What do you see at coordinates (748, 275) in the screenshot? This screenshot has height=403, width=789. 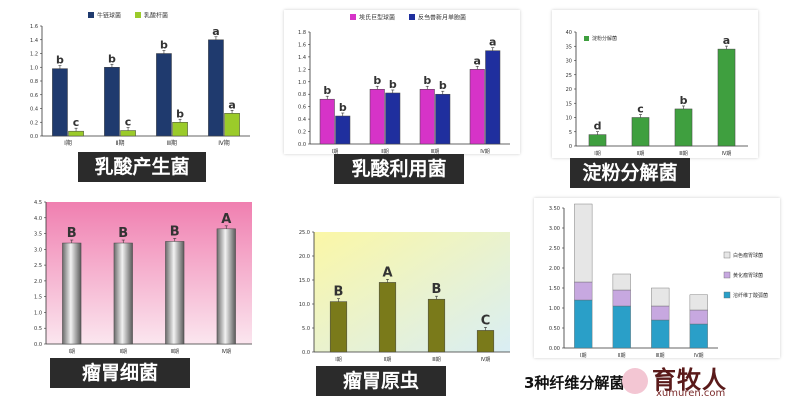 I see `legend-label: 黄化瘤胃球菌` at bounding box center [748, 275].